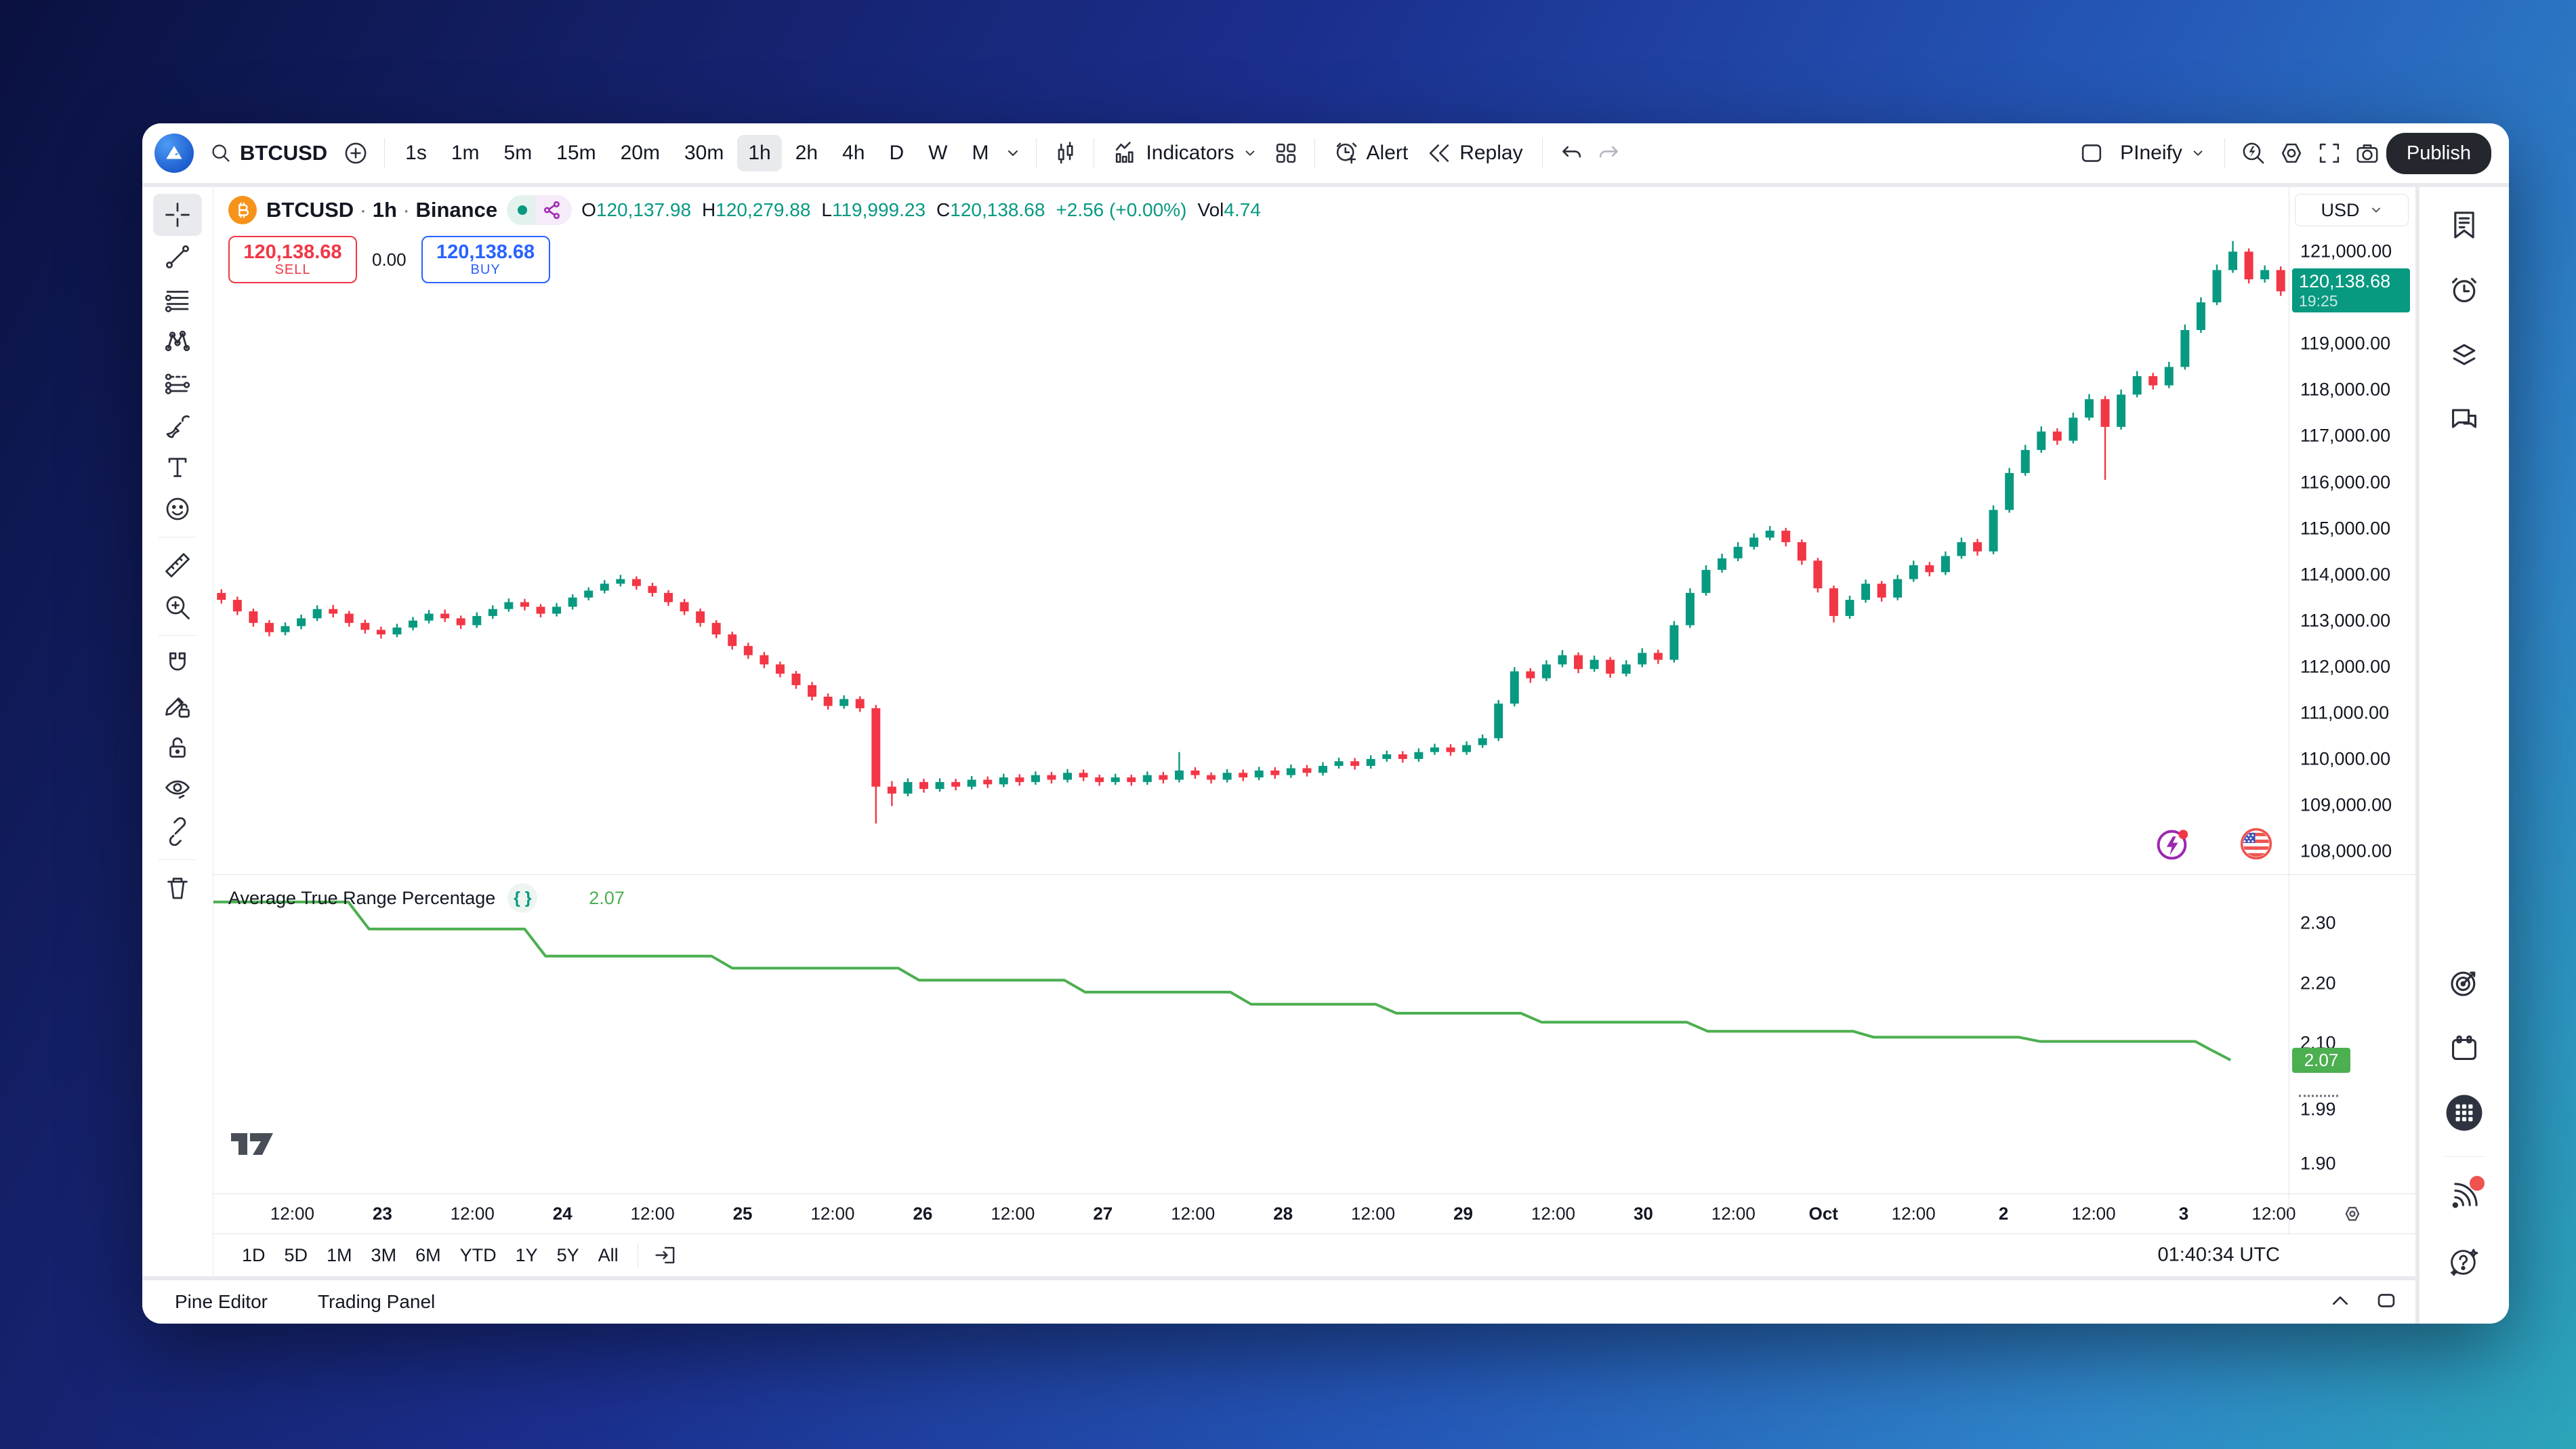 This screenshot has height=1449, width=2576. What do you see at coordinates (2253, 153) in the screenshot?
I see `quick-search-icon` at bounding box center [2253, 153].